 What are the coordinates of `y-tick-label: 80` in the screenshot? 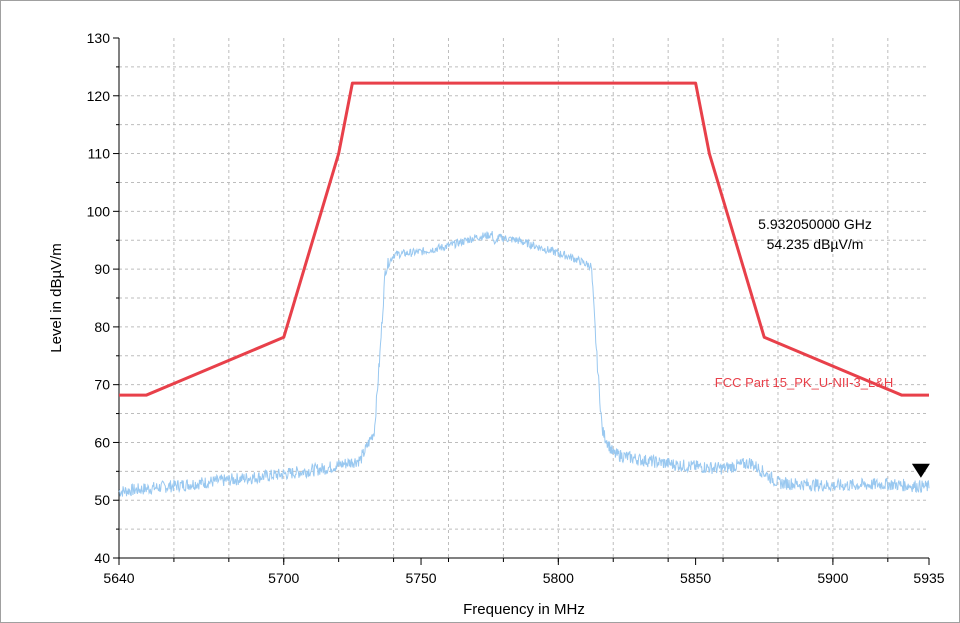 It's located at (102, 327).